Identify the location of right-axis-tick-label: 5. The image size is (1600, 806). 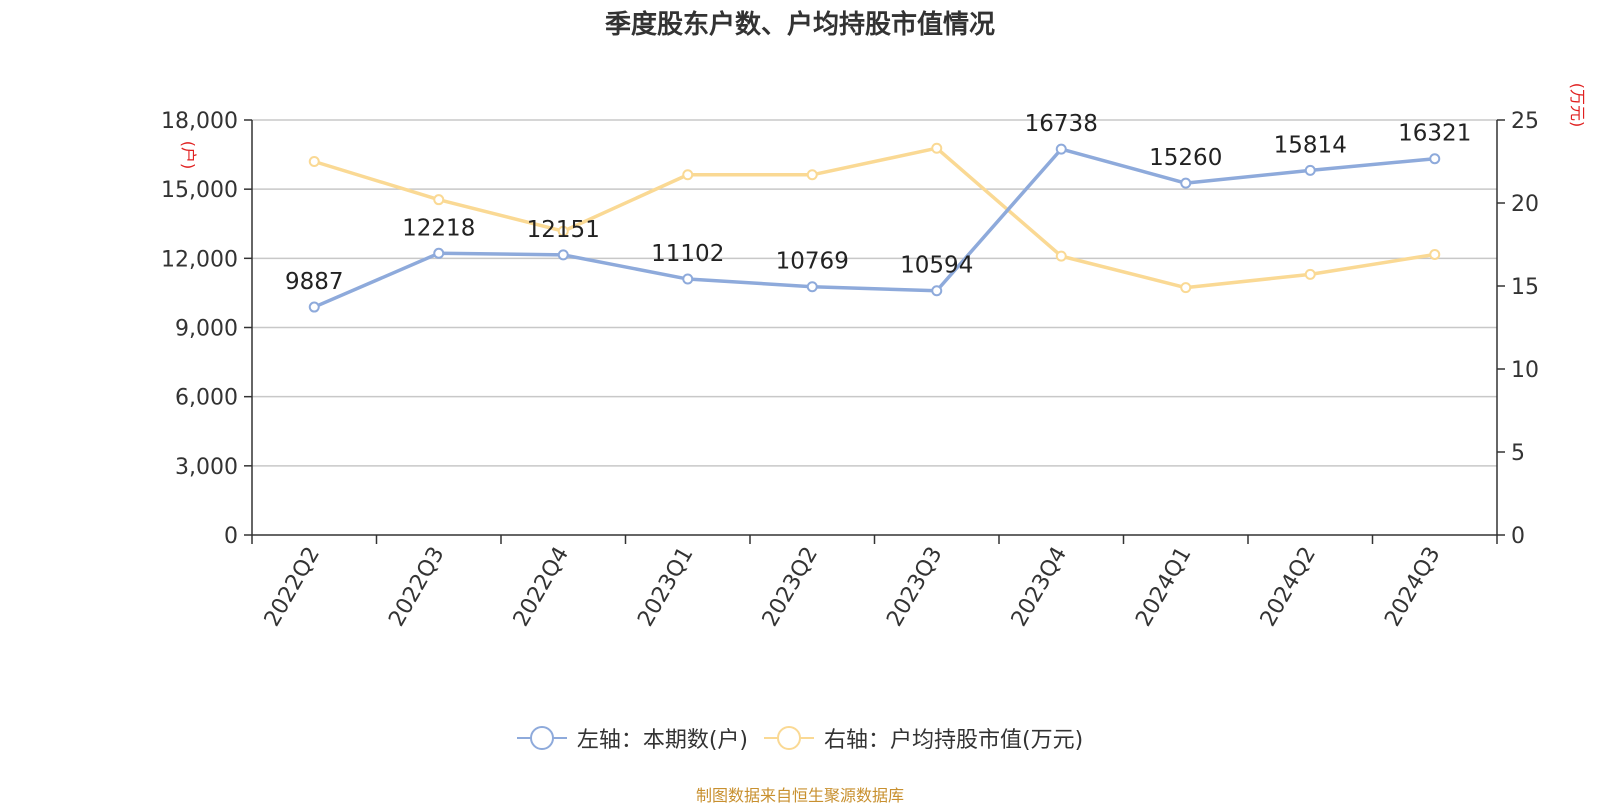
(1518, 453).